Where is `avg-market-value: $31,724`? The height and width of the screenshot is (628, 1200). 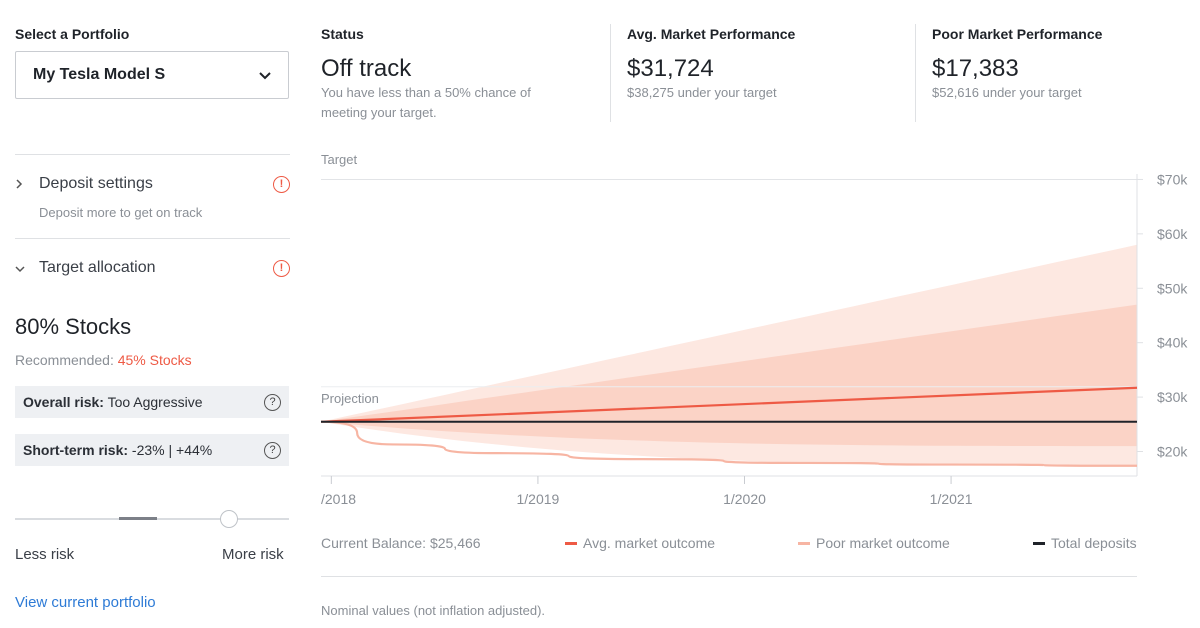 avg-market-value: $31,724 is located at coordinates (670, 68).